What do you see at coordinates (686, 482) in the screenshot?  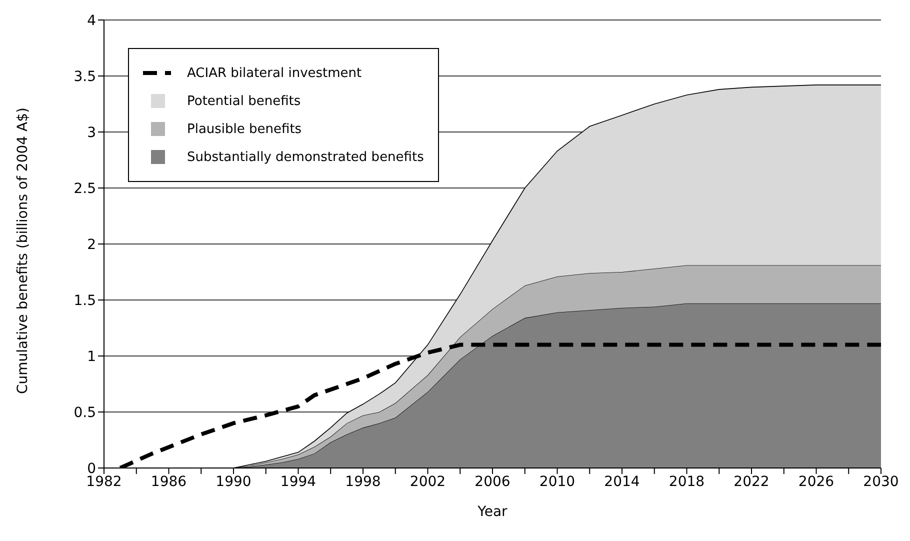 I see `x-tick-label: 2018` at bounding box center [686, 482].